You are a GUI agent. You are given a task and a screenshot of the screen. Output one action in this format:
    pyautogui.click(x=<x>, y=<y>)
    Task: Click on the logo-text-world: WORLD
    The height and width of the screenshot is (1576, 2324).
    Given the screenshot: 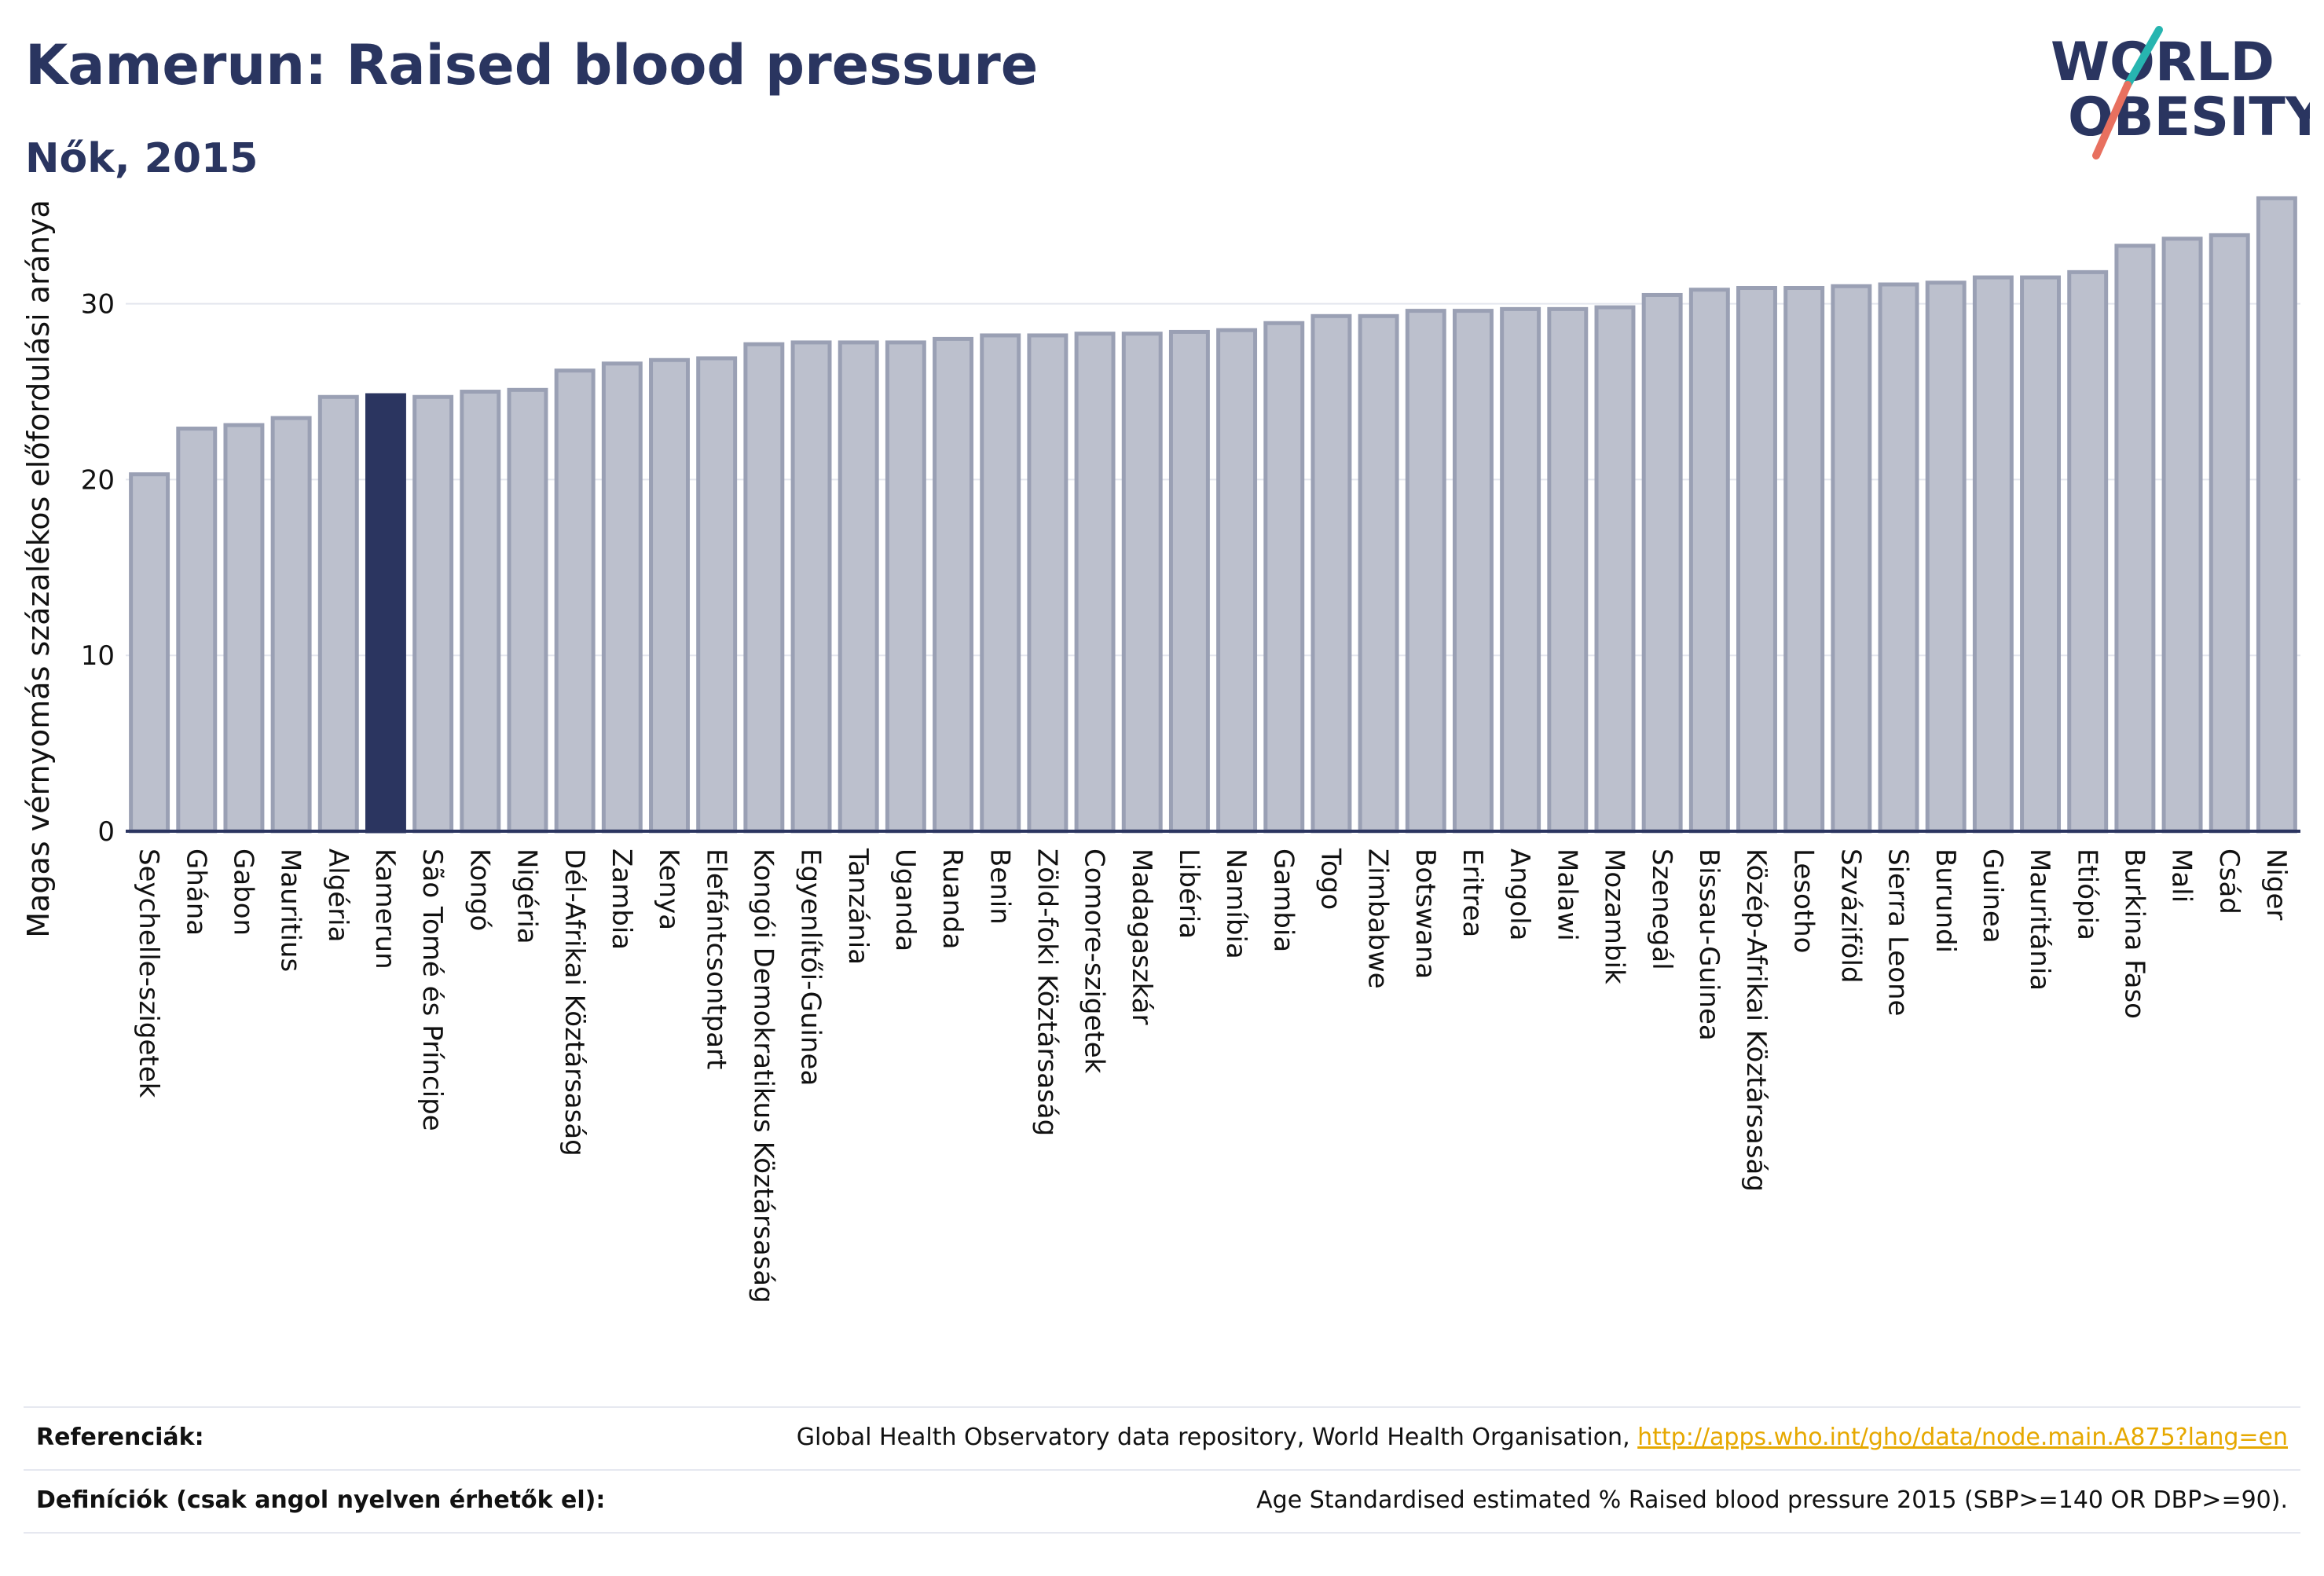 What is the action you would take?
    pyautogui.click(x=2163, y=62)
    